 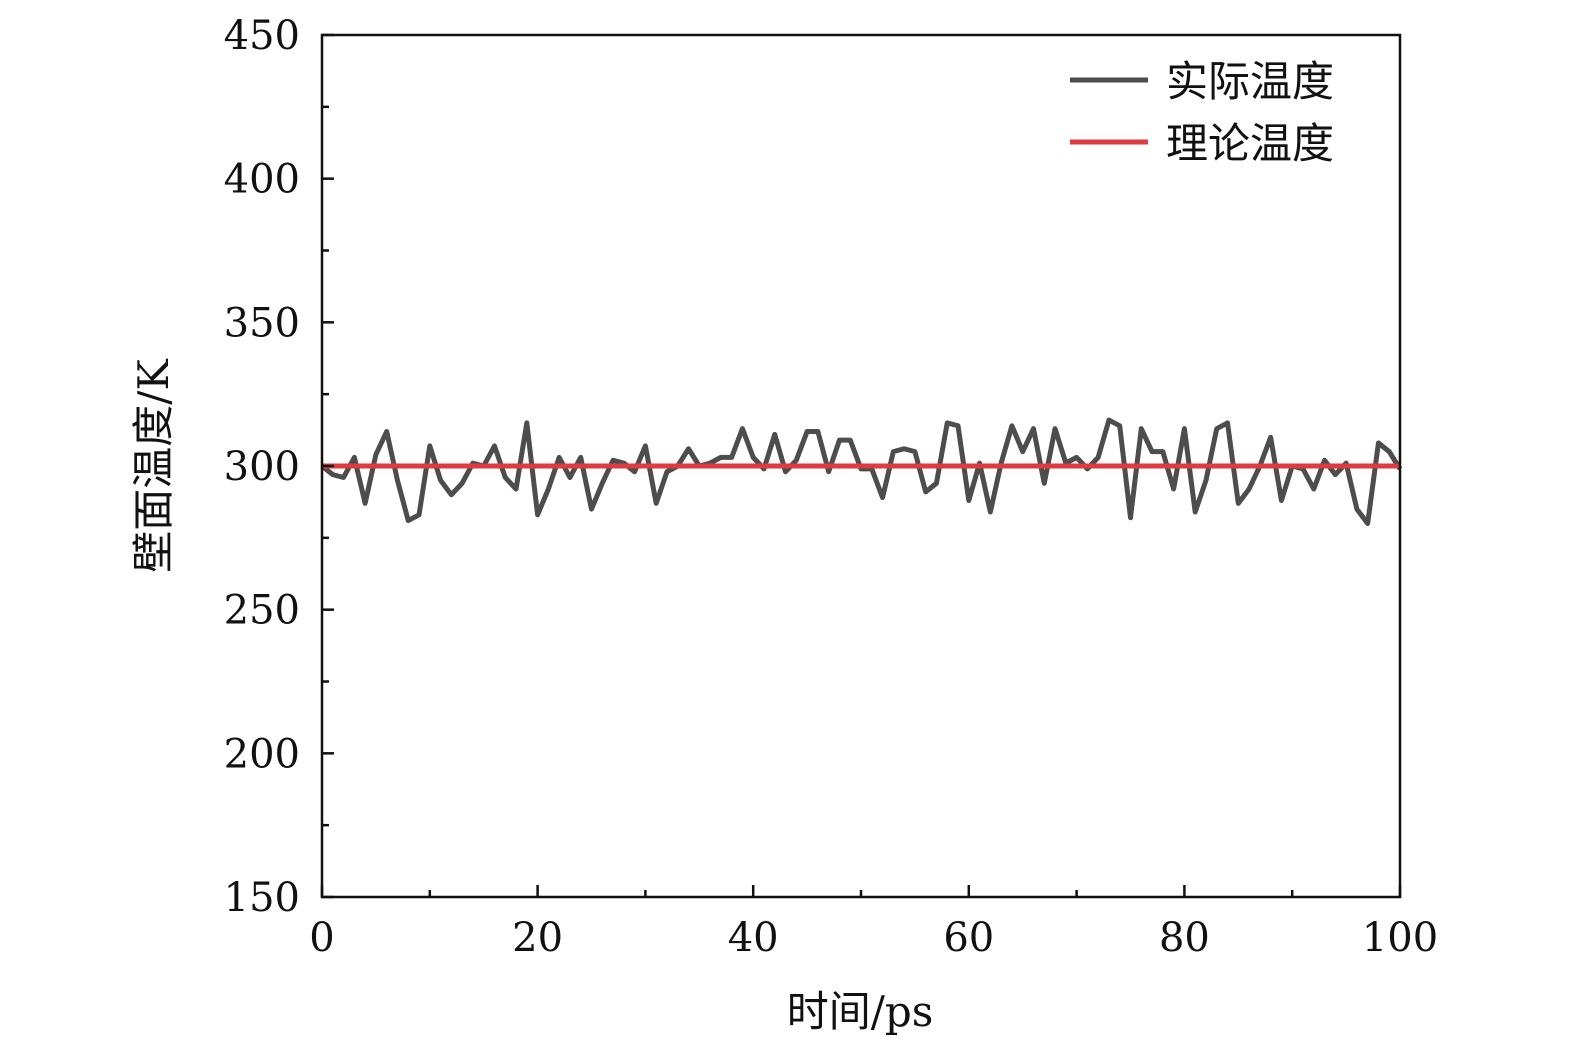 I want to click on series-line-actual-temperature, so click(x=861, y=471).